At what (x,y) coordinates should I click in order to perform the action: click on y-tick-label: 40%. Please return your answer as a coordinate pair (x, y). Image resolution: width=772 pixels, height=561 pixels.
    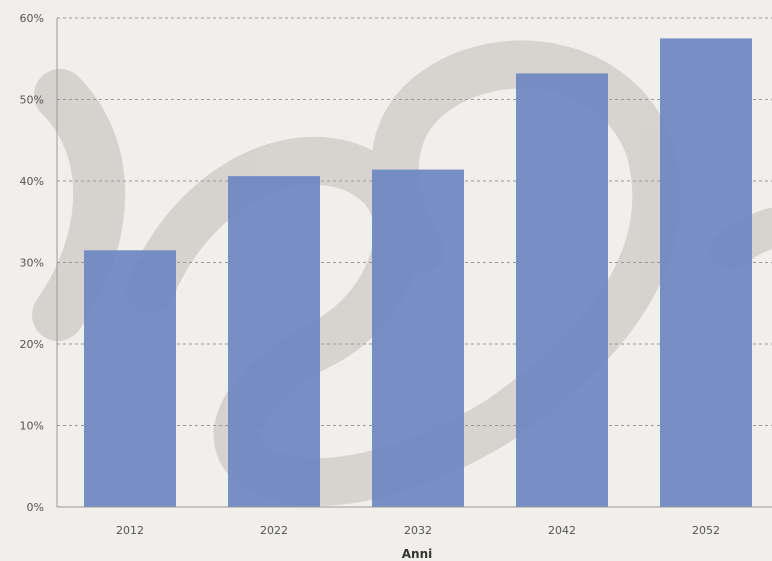
    Looking at the image, I should click on (32, 181).